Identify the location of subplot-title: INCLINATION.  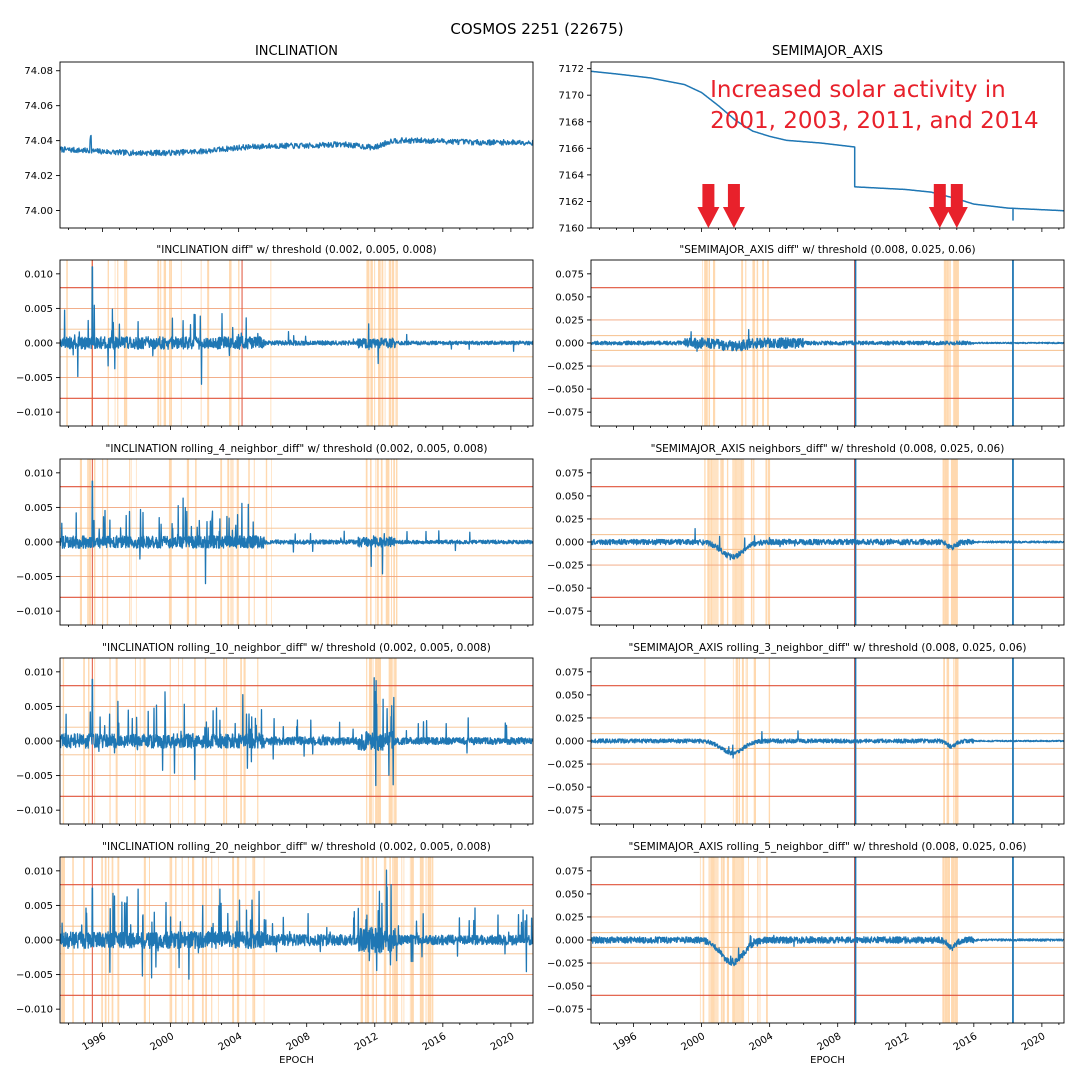
(296, 51).